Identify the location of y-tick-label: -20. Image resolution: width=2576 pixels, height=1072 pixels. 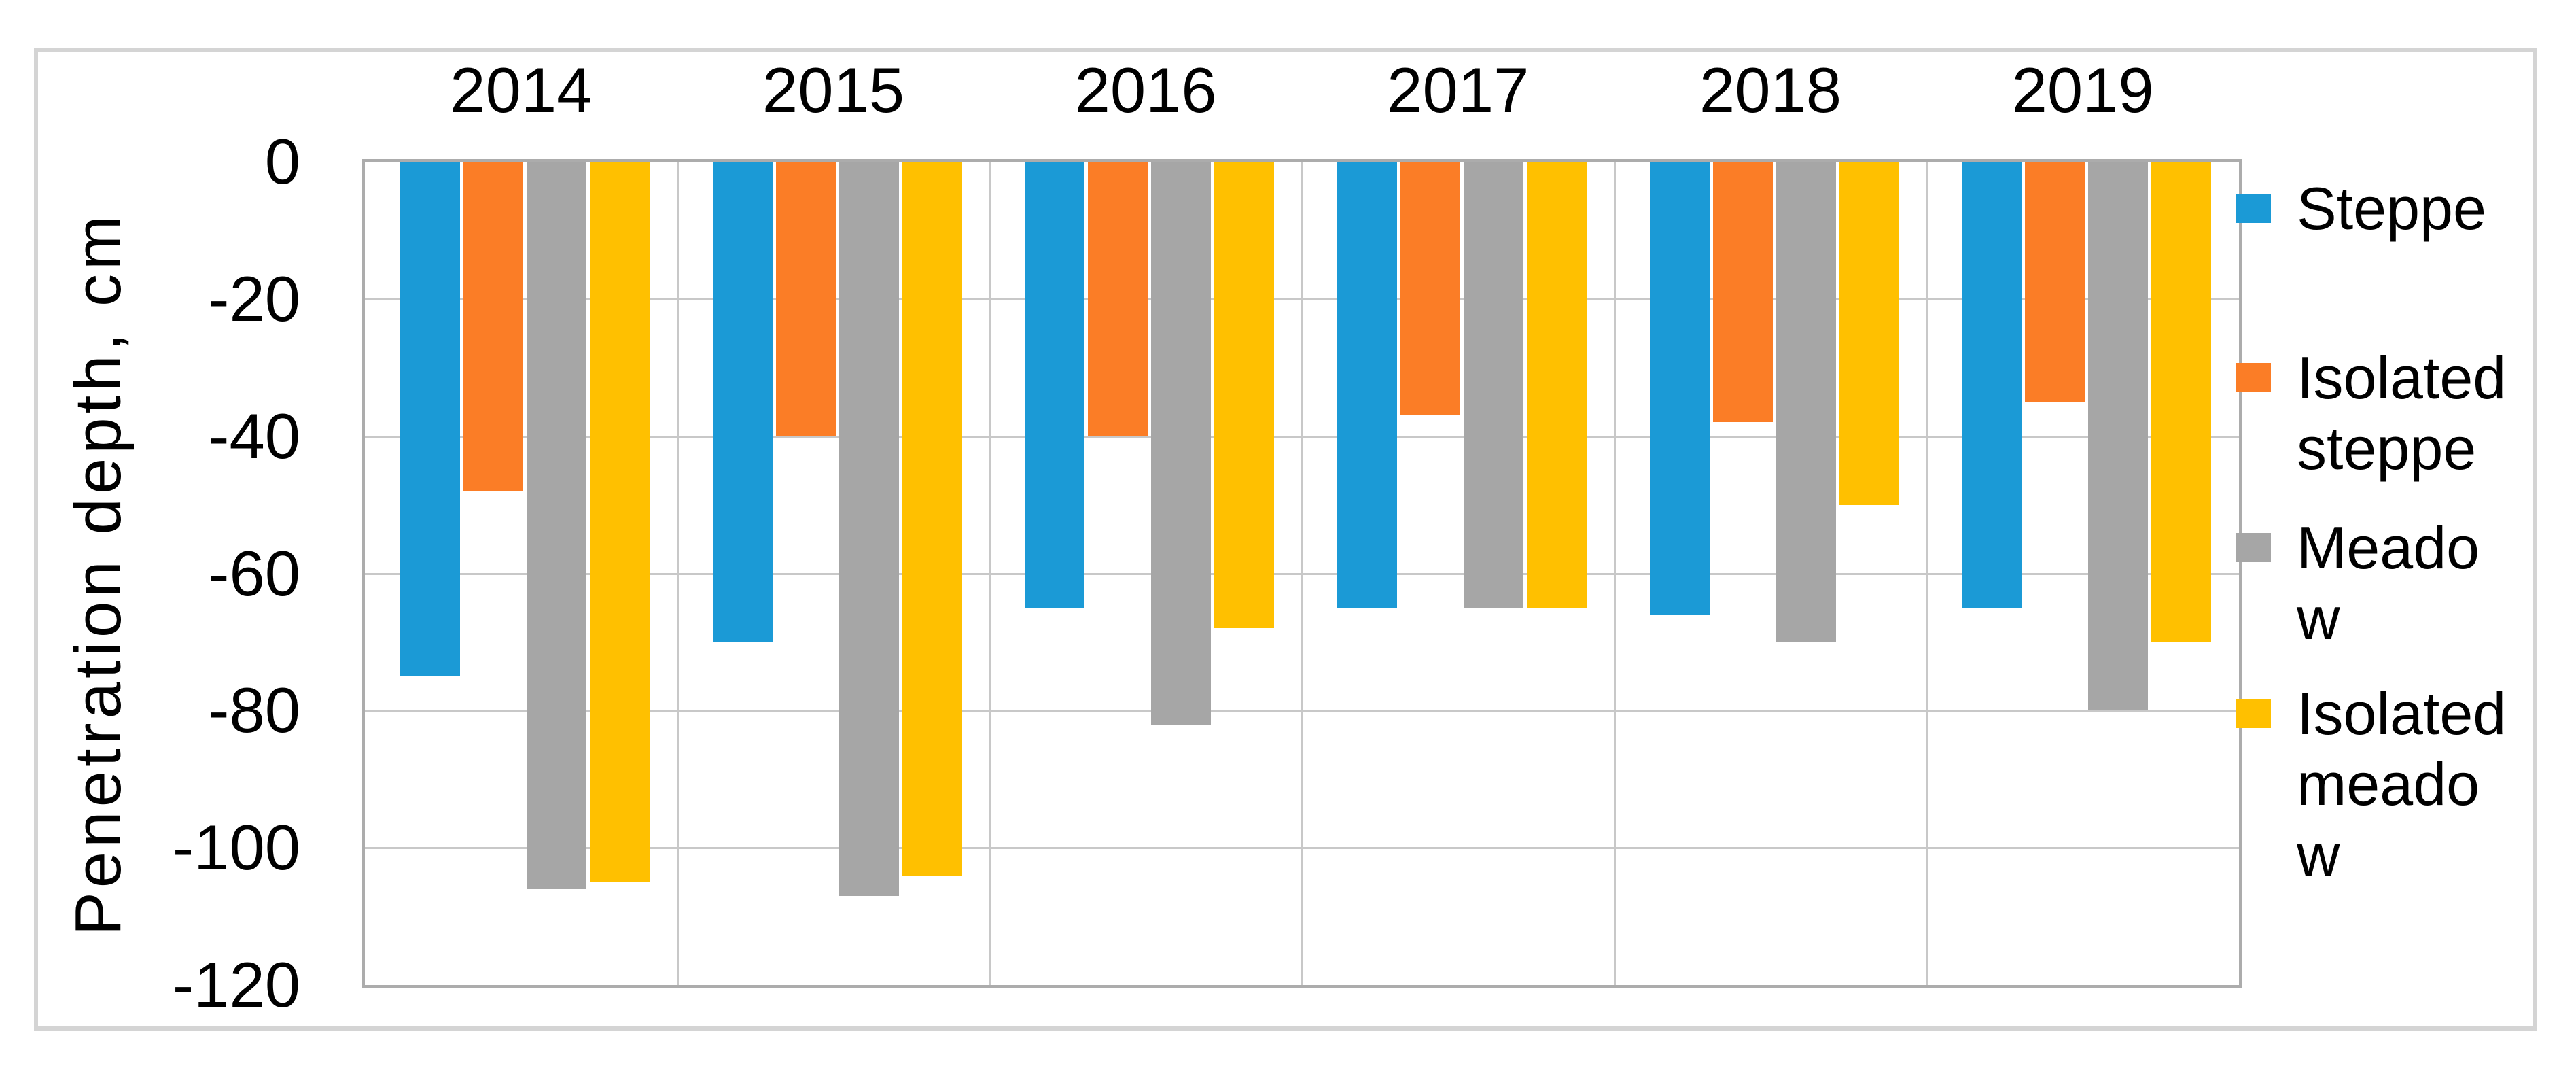
(254, 298).